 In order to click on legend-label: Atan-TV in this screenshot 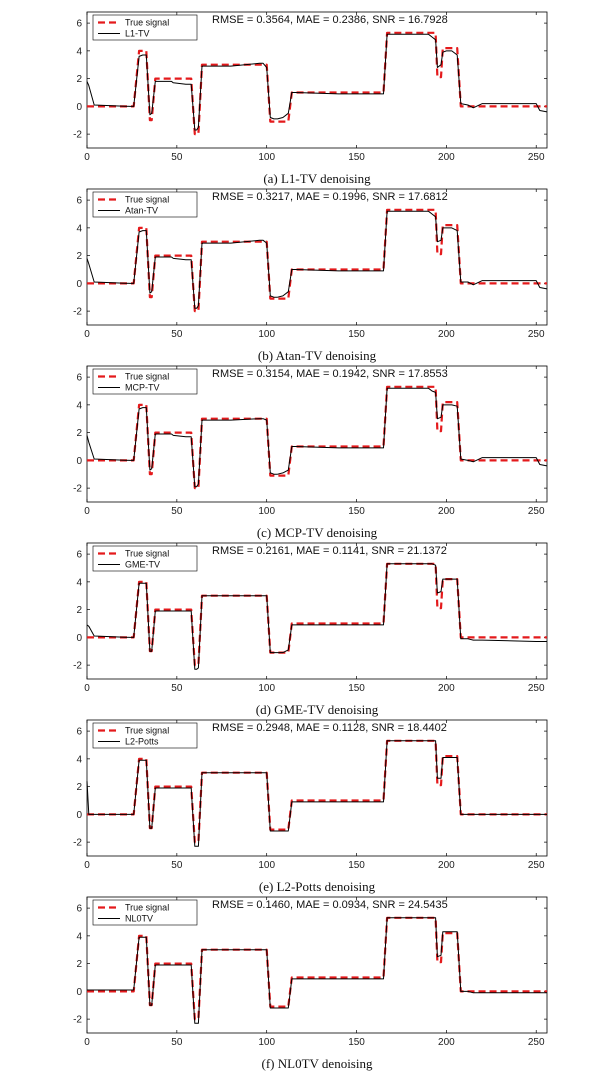, I will do `click(141, 211)`.